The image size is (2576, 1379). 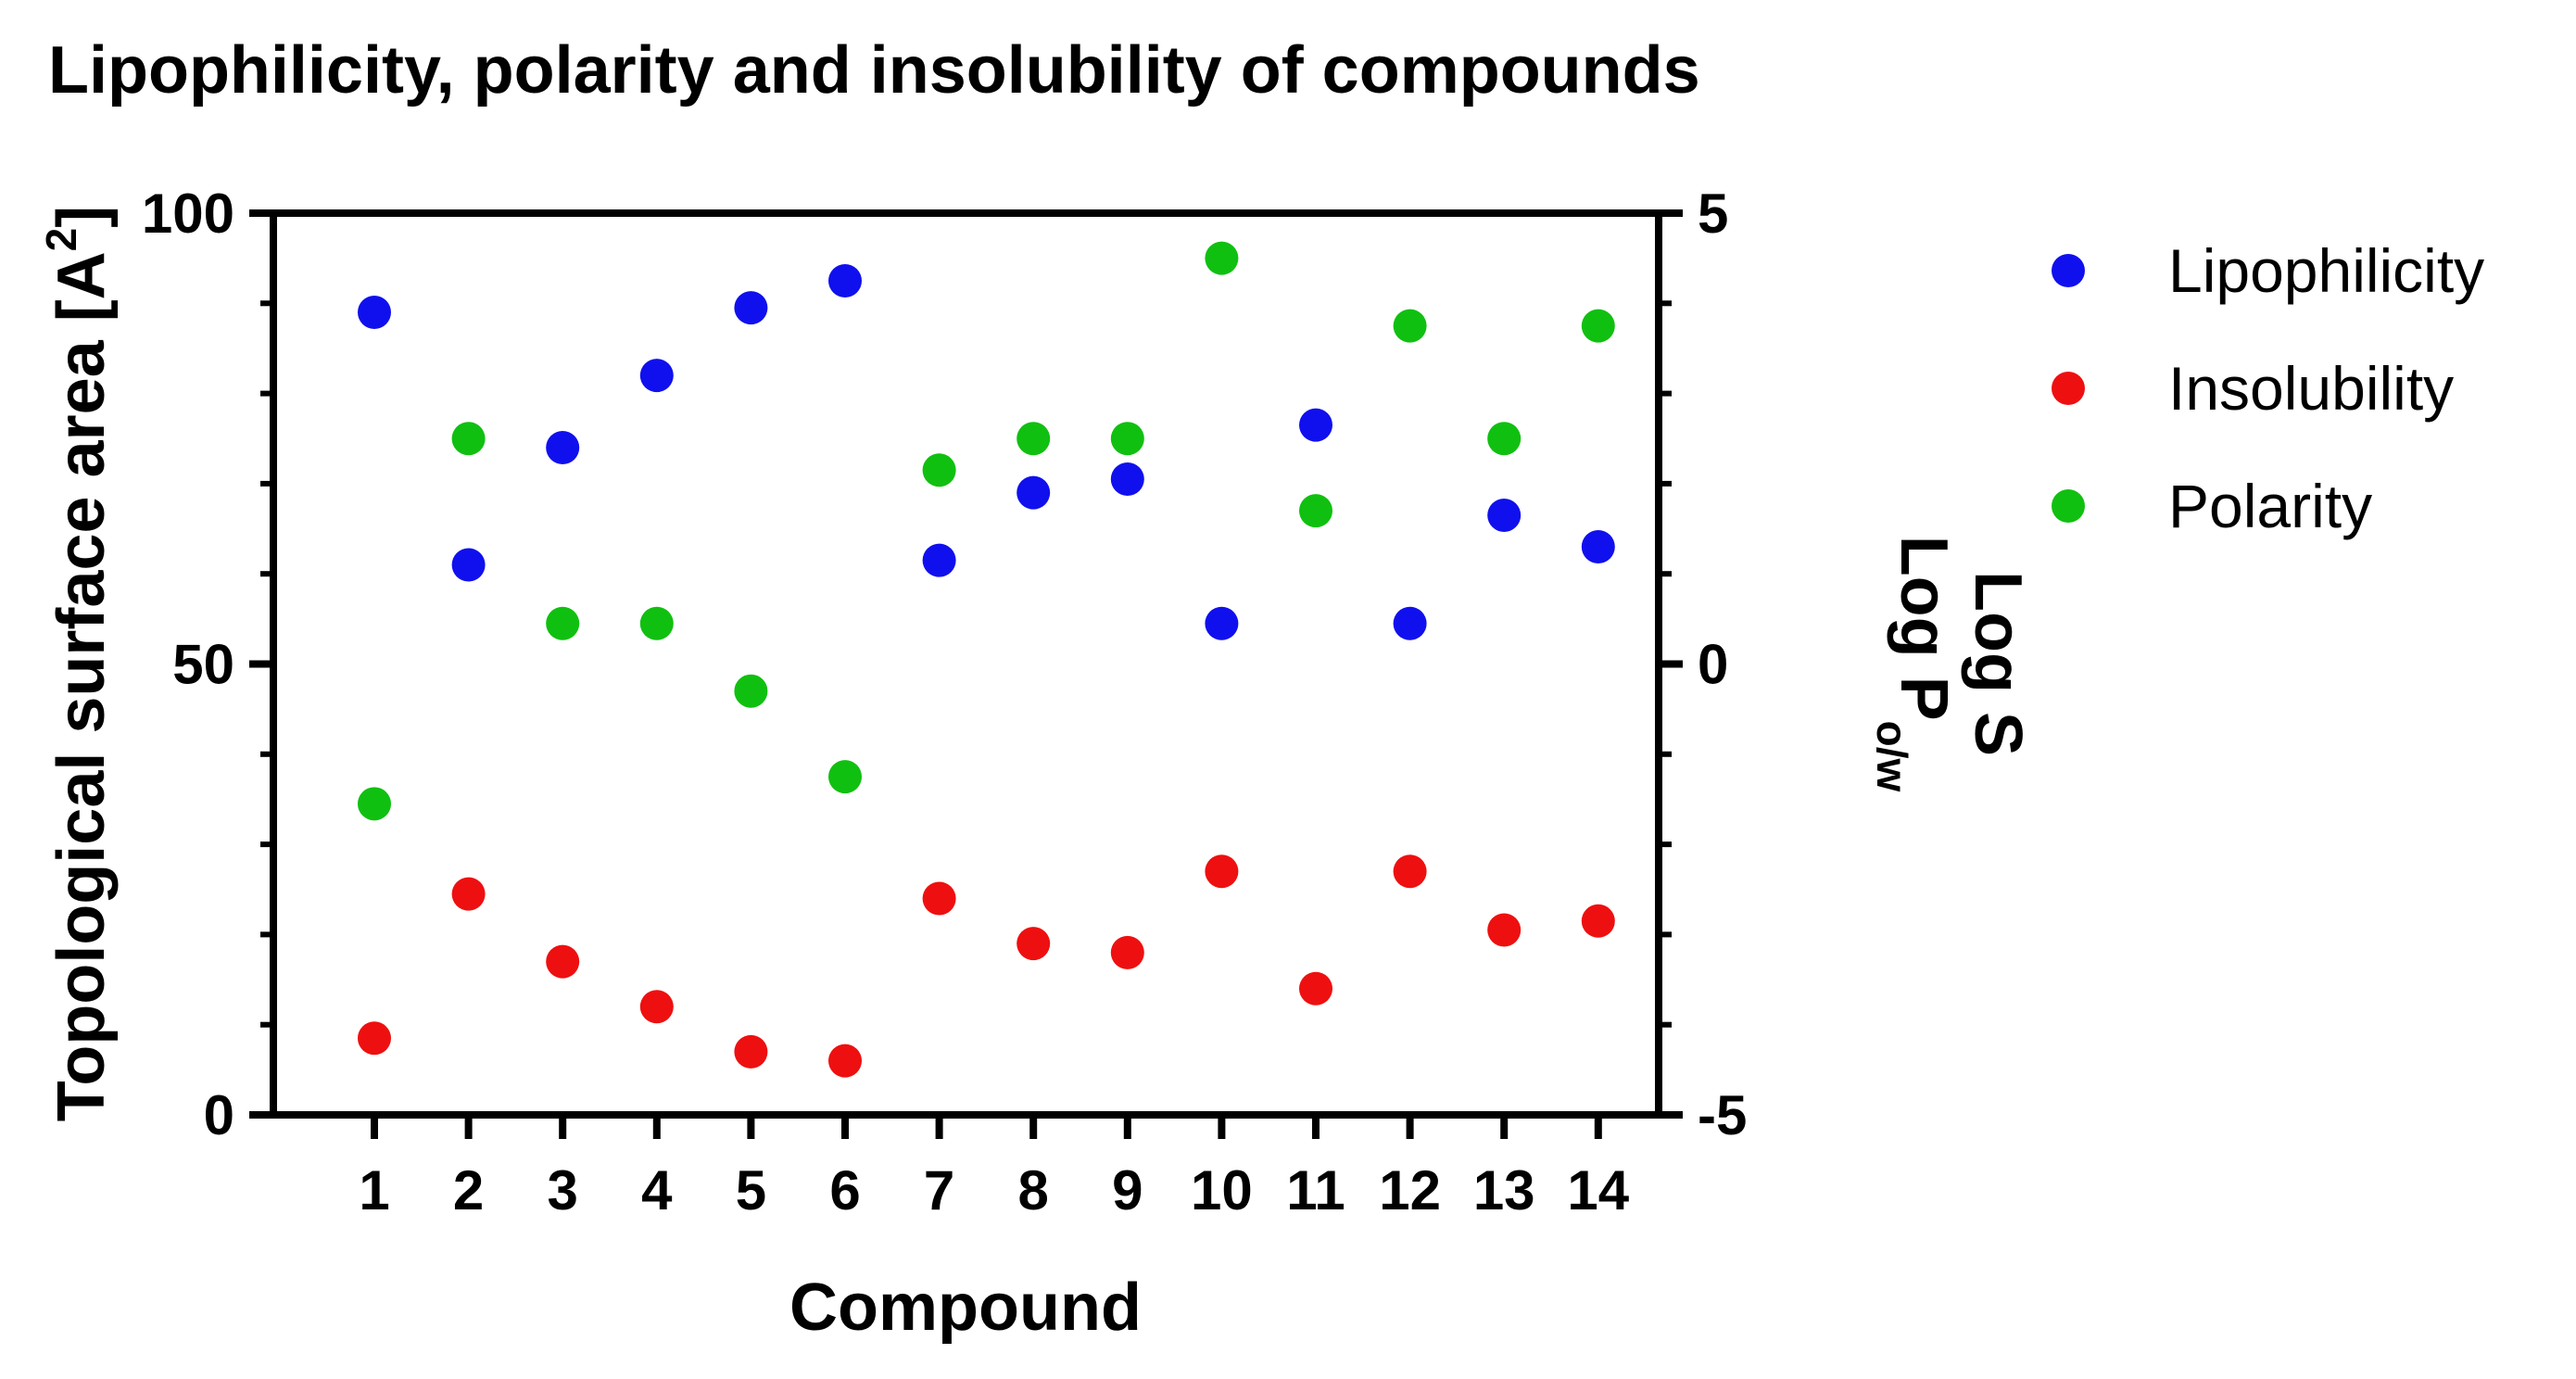 What do you see at coordinates (2069, 270) in the screenshot?
I see `legend-marker-lipophilicity` at bounding box center [2069, 270].